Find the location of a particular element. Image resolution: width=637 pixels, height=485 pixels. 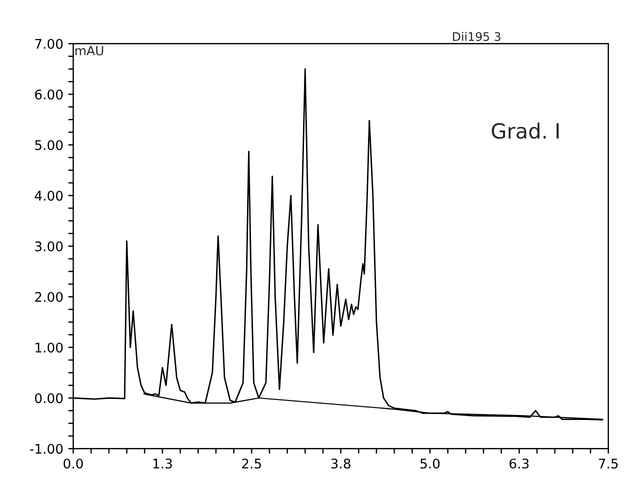

x-tick-label: 3.8 is located at coordinates (340, 463).